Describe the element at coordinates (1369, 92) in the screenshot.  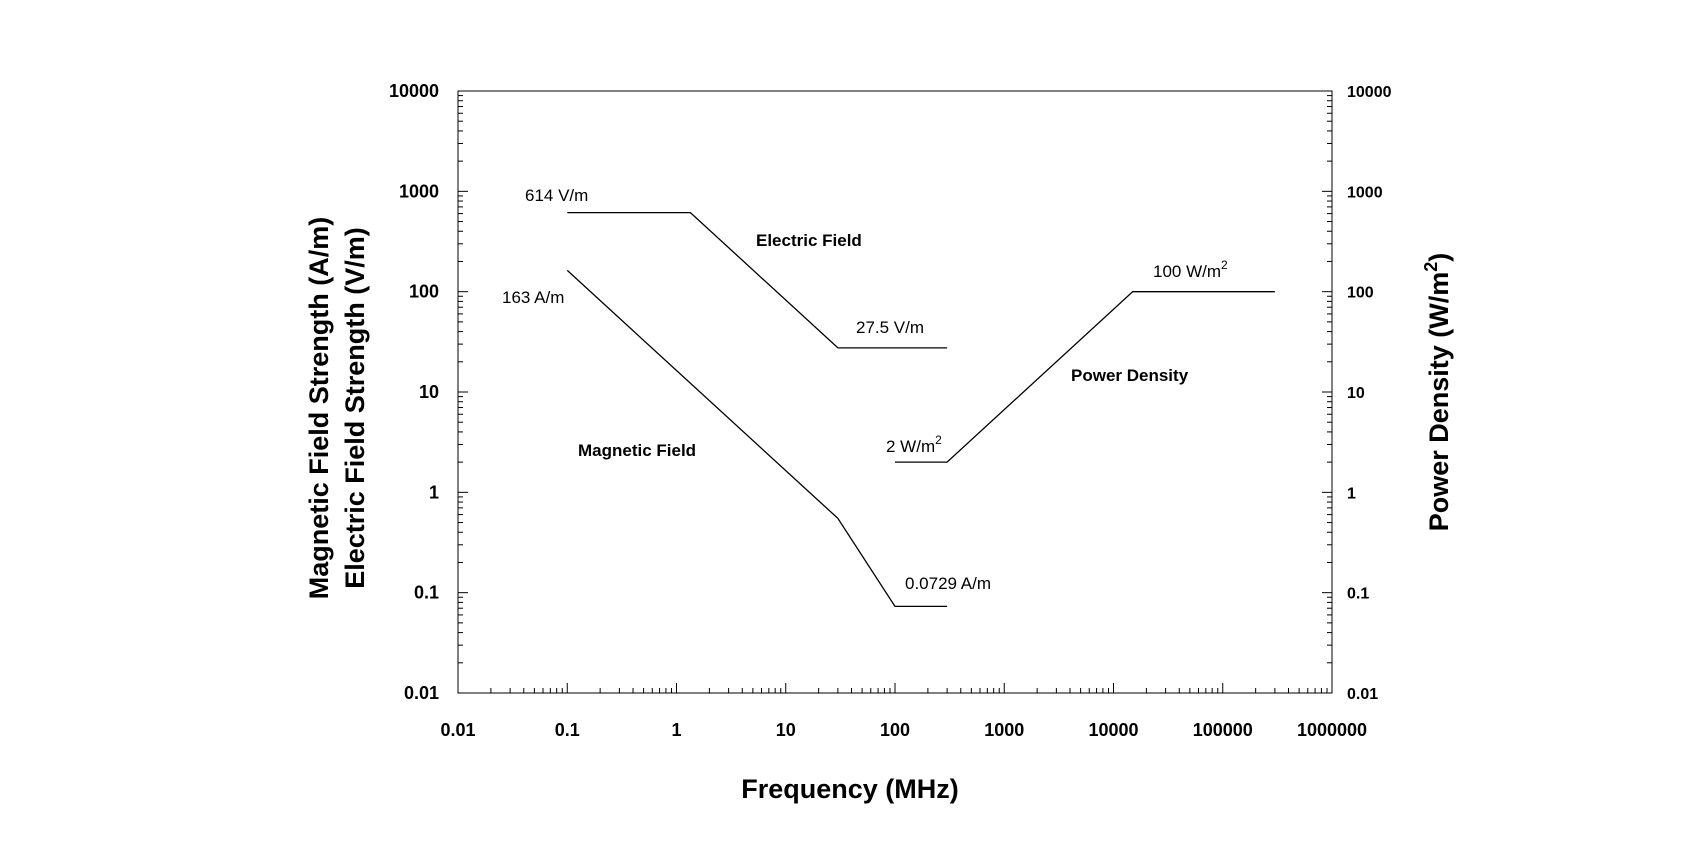
I see `y2-tick-label: 10000` at that location.